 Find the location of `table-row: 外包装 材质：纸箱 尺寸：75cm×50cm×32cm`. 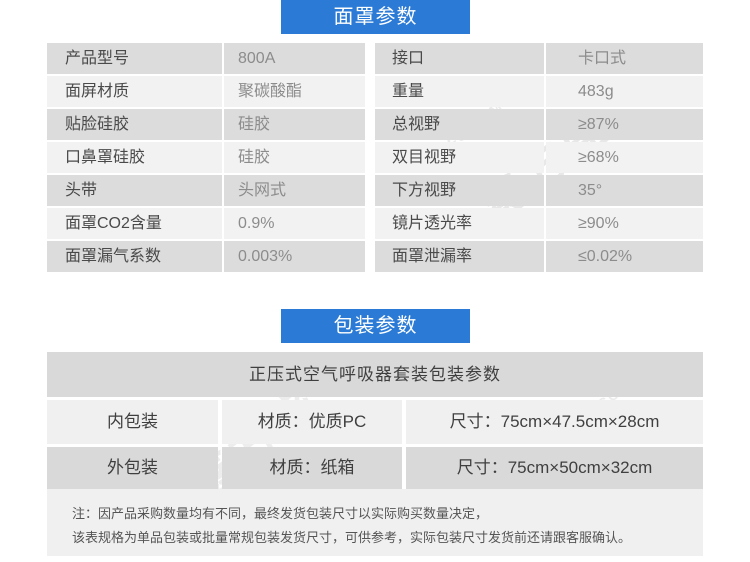

table-row: 外包装 材质：纸箱 尺寸：75cm×50cm×32cm is located at coordinates (375, 468).